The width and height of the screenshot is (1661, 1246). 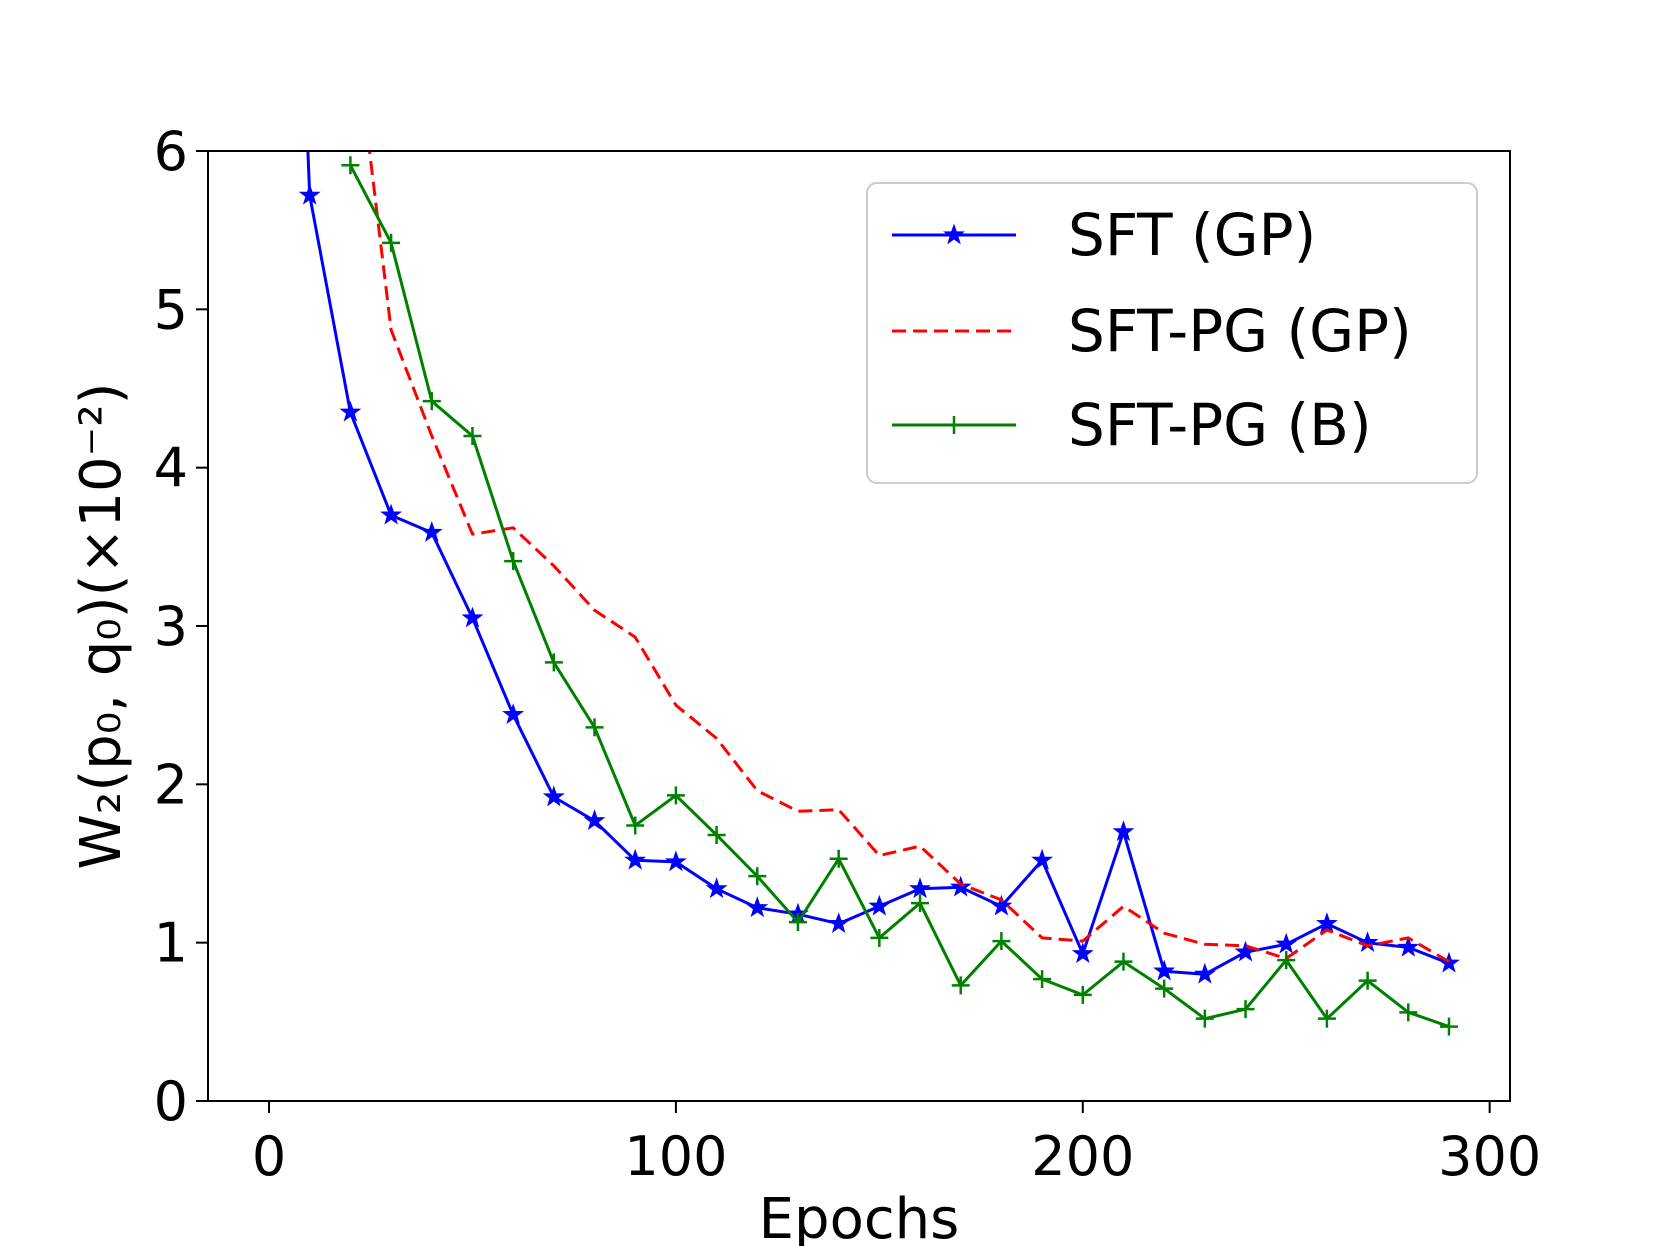 I want to click on legend-item-sft-gp: SFT (GP), so click(x=1104, y=235).